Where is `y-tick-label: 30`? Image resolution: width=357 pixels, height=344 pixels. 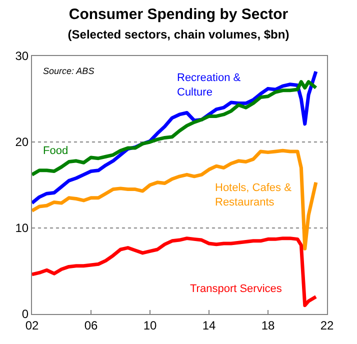 y-tick-label: 30 is located at coordinates (22, 56).